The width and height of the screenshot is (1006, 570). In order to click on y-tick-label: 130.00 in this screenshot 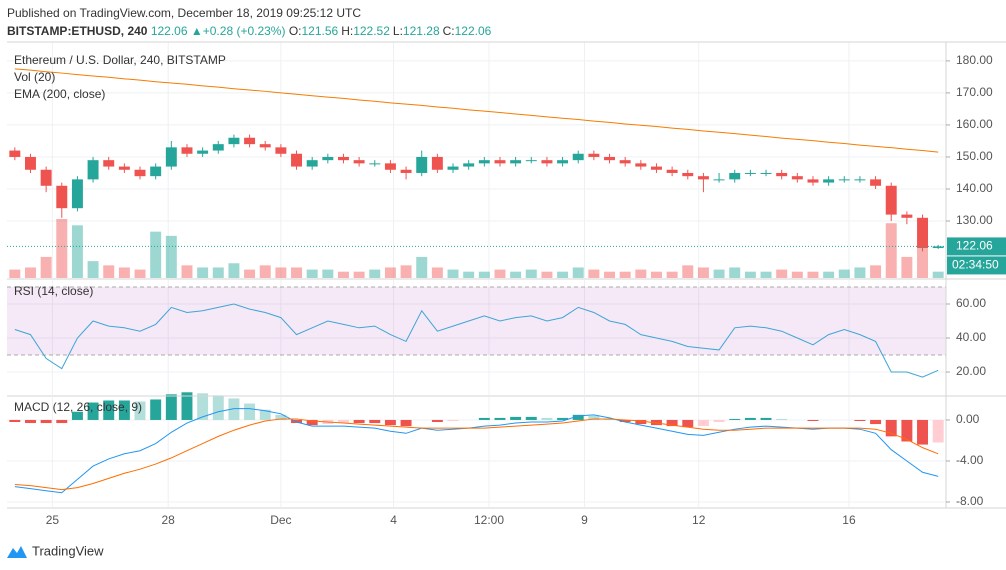, I will do `click(974, 220)`.